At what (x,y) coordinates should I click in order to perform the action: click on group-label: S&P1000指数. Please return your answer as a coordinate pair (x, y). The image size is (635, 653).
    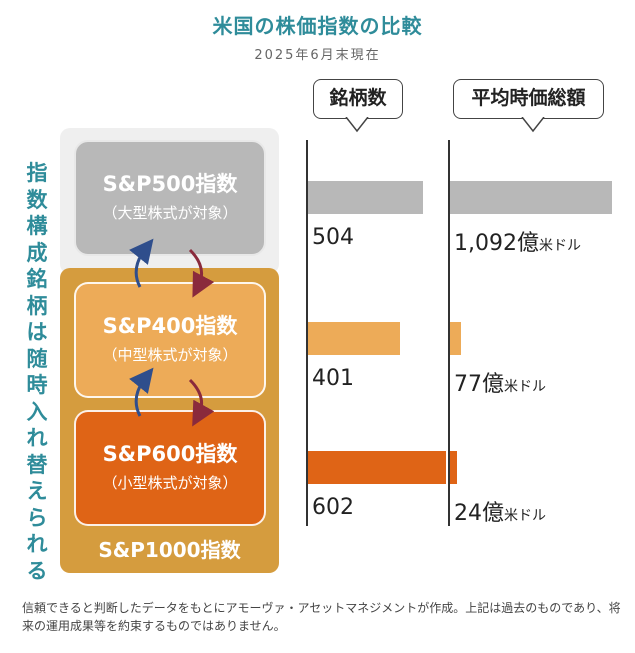
    Looking at the image, I should click on (169, 550).